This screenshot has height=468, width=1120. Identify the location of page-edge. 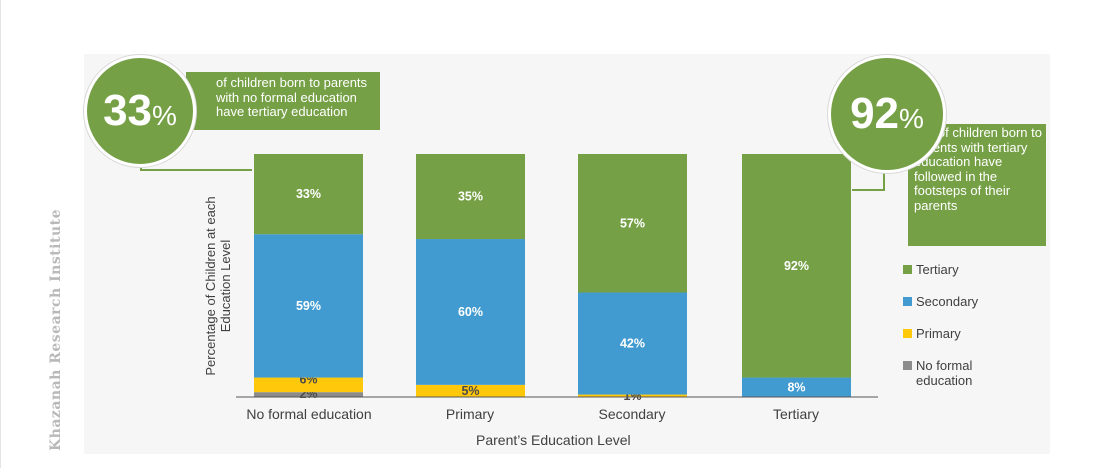
(0, 234).